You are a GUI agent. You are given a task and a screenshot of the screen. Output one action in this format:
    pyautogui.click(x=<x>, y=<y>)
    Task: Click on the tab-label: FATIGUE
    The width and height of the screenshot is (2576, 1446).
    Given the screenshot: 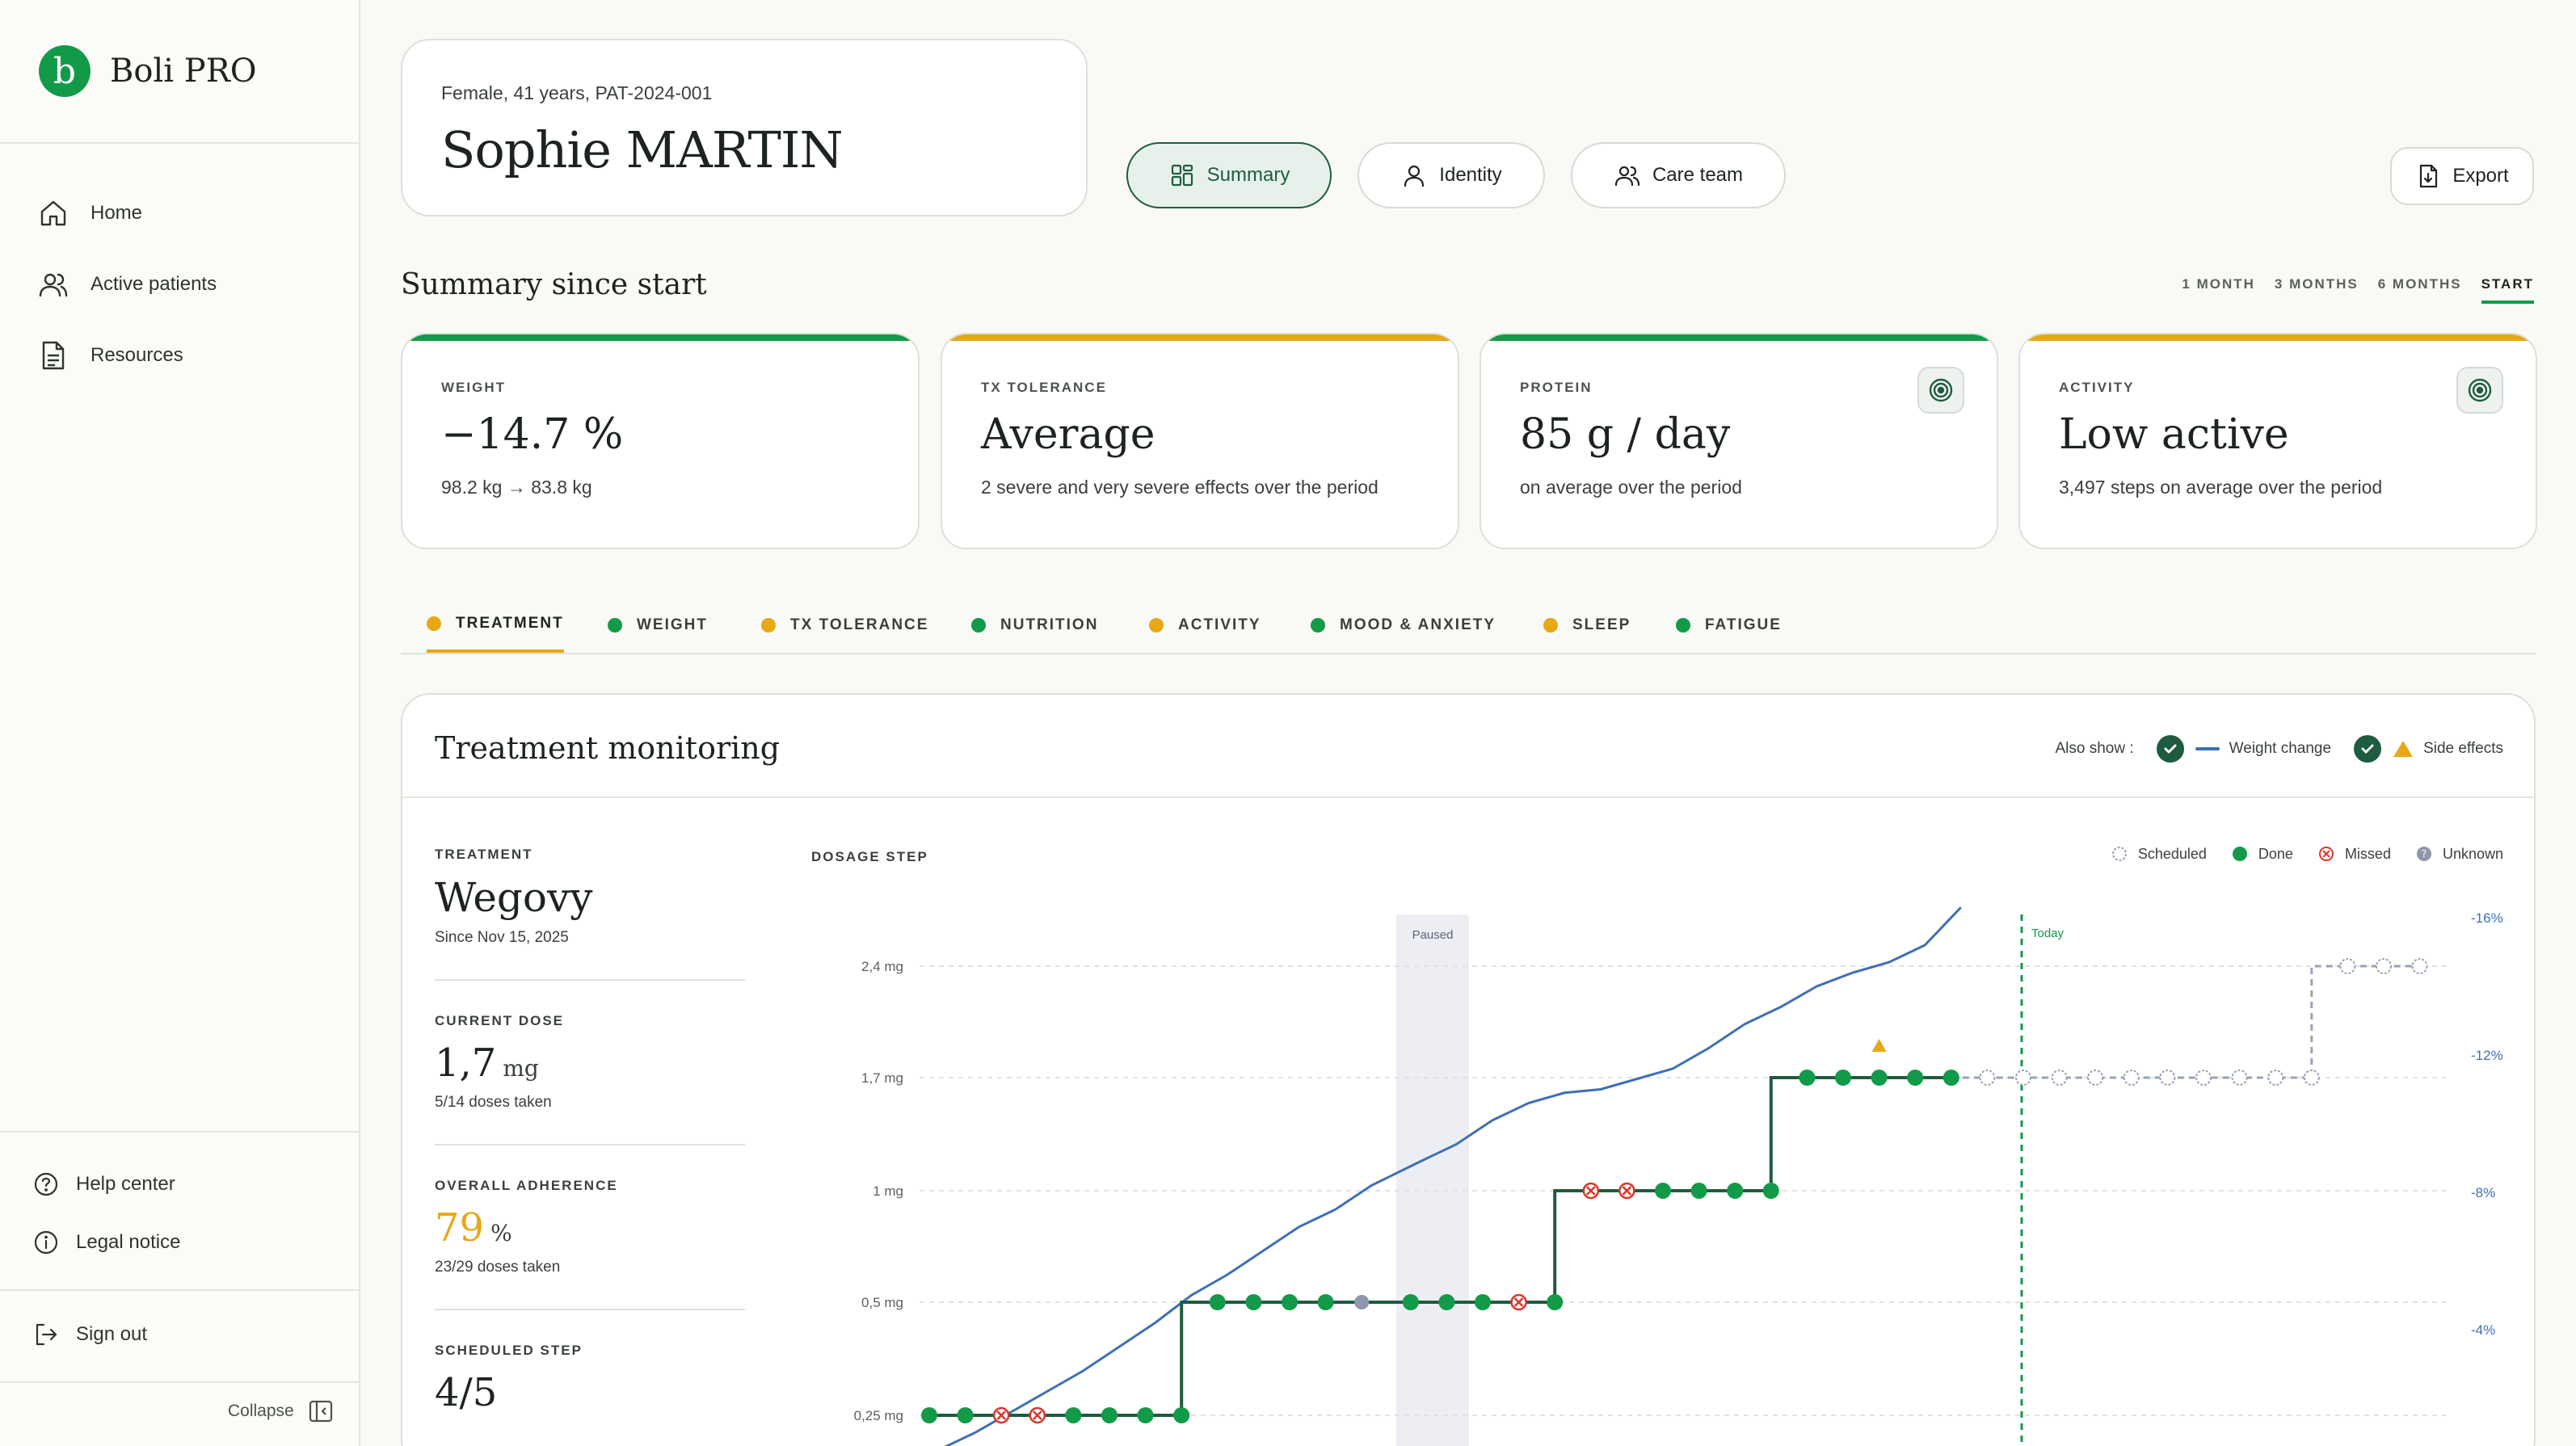 What is the action you would take?
    pyautogui.click(x=1743, y=624)
    